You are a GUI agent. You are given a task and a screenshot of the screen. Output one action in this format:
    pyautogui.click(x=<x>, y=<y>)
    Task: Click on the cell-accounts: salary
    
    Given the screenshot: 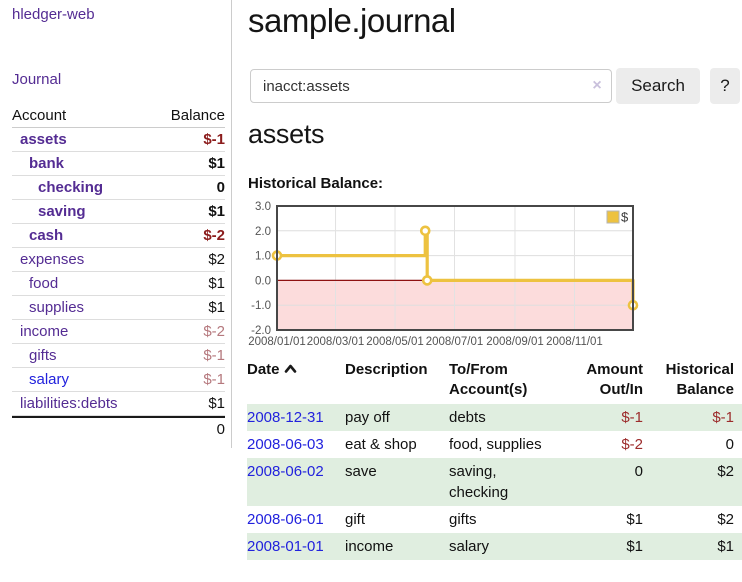 What is the action you would take?
    pyautogui.click(x=502, y=546)
    